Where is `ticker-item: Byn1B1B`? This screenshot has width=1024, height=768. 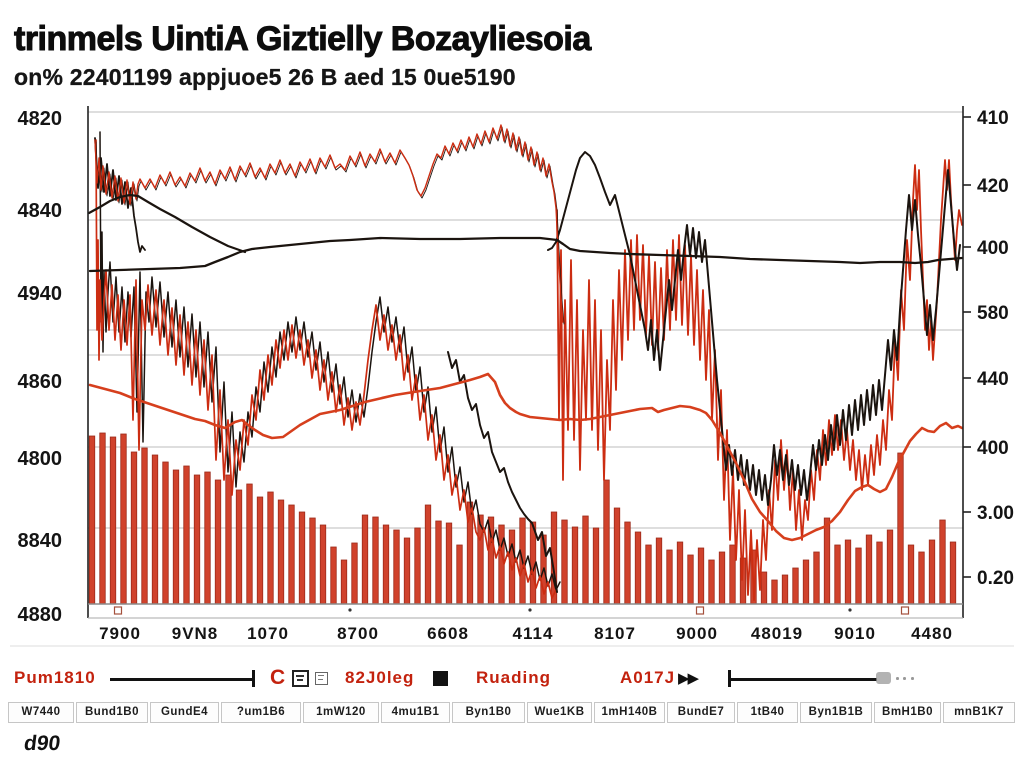
ticker-item: Byn1B1B is located at coordinates (836, 712).